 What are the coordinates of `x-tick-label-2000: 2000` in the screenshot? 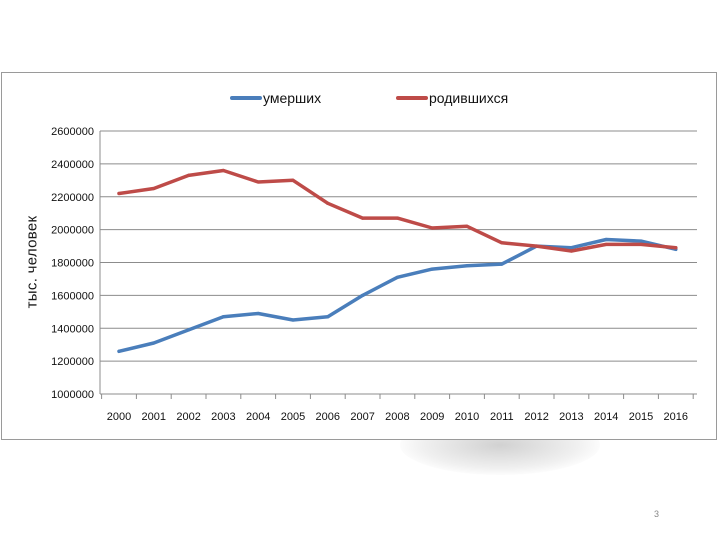 It's located at (119, 417).